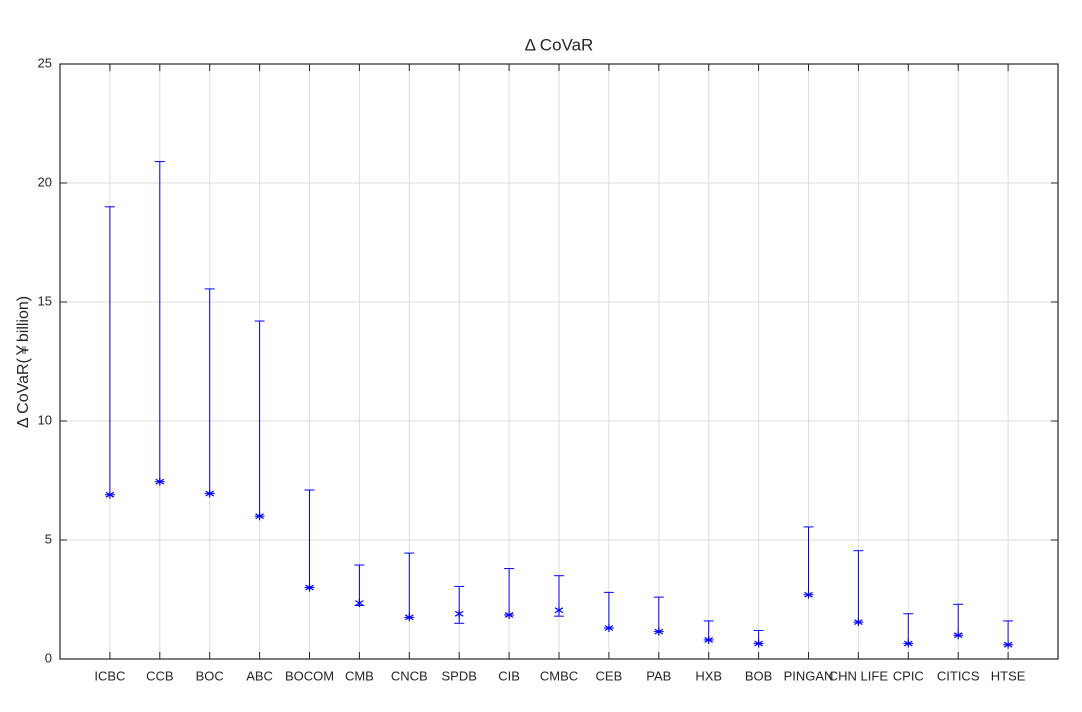 This screenshot has height=712, width=1082. Describe the element at coordinates (359, 675) in the screenshot. I see `x-tick-label: CMB` at that location.